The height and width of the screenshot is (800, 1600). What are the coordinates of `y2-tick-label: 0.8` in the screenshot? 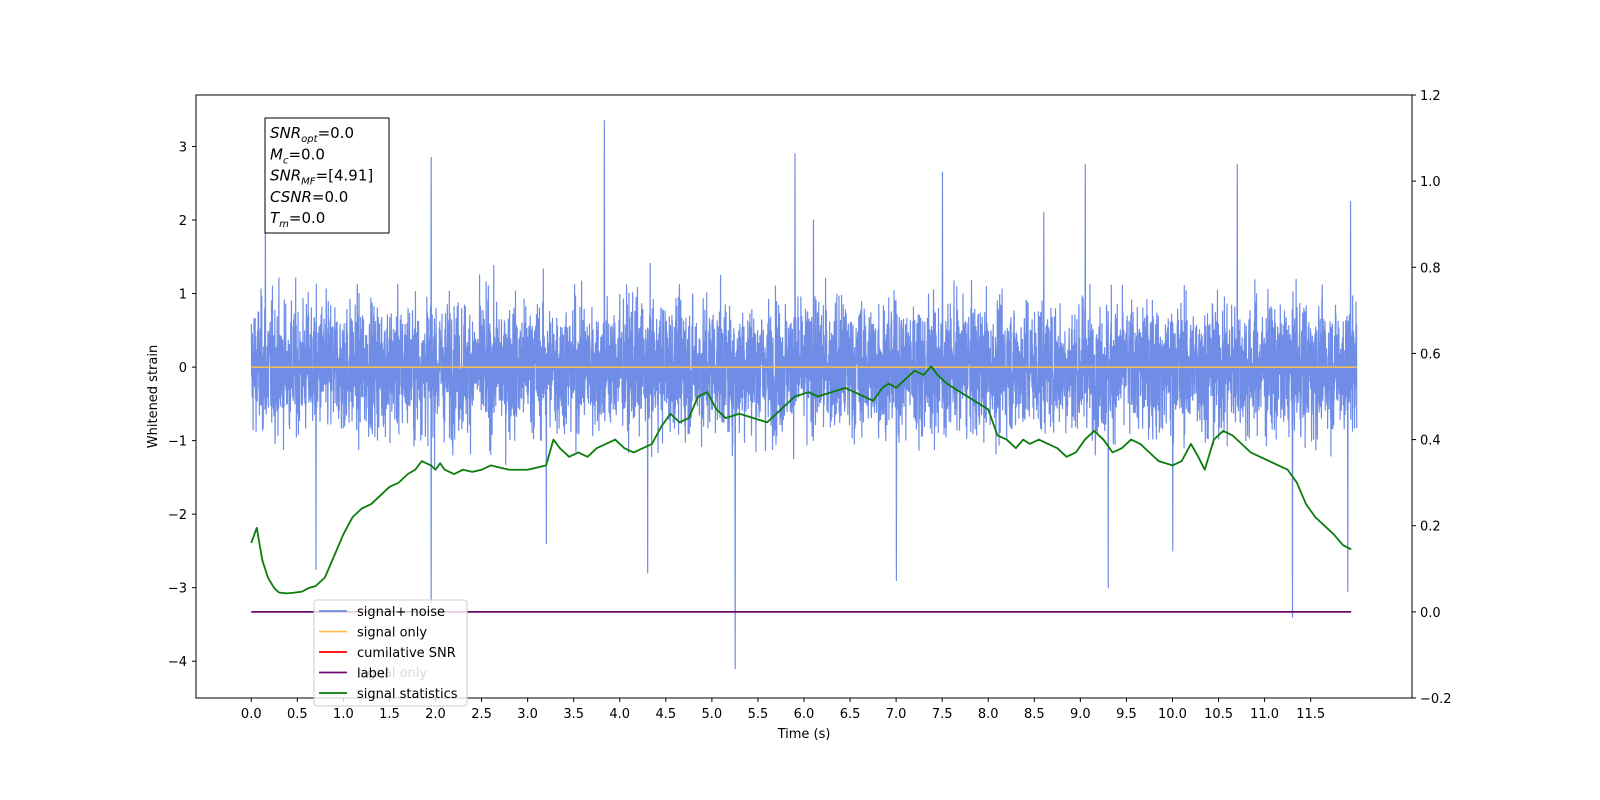 It's located at (1430, 268).